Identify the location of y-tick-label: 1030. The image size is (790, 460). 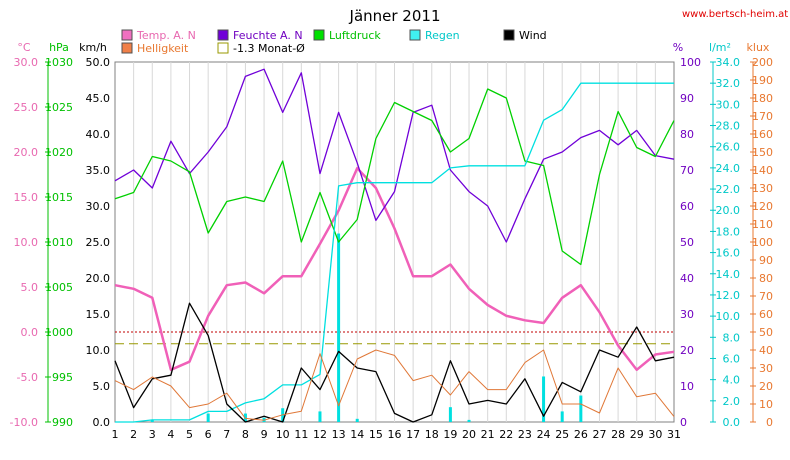
(59, 62).